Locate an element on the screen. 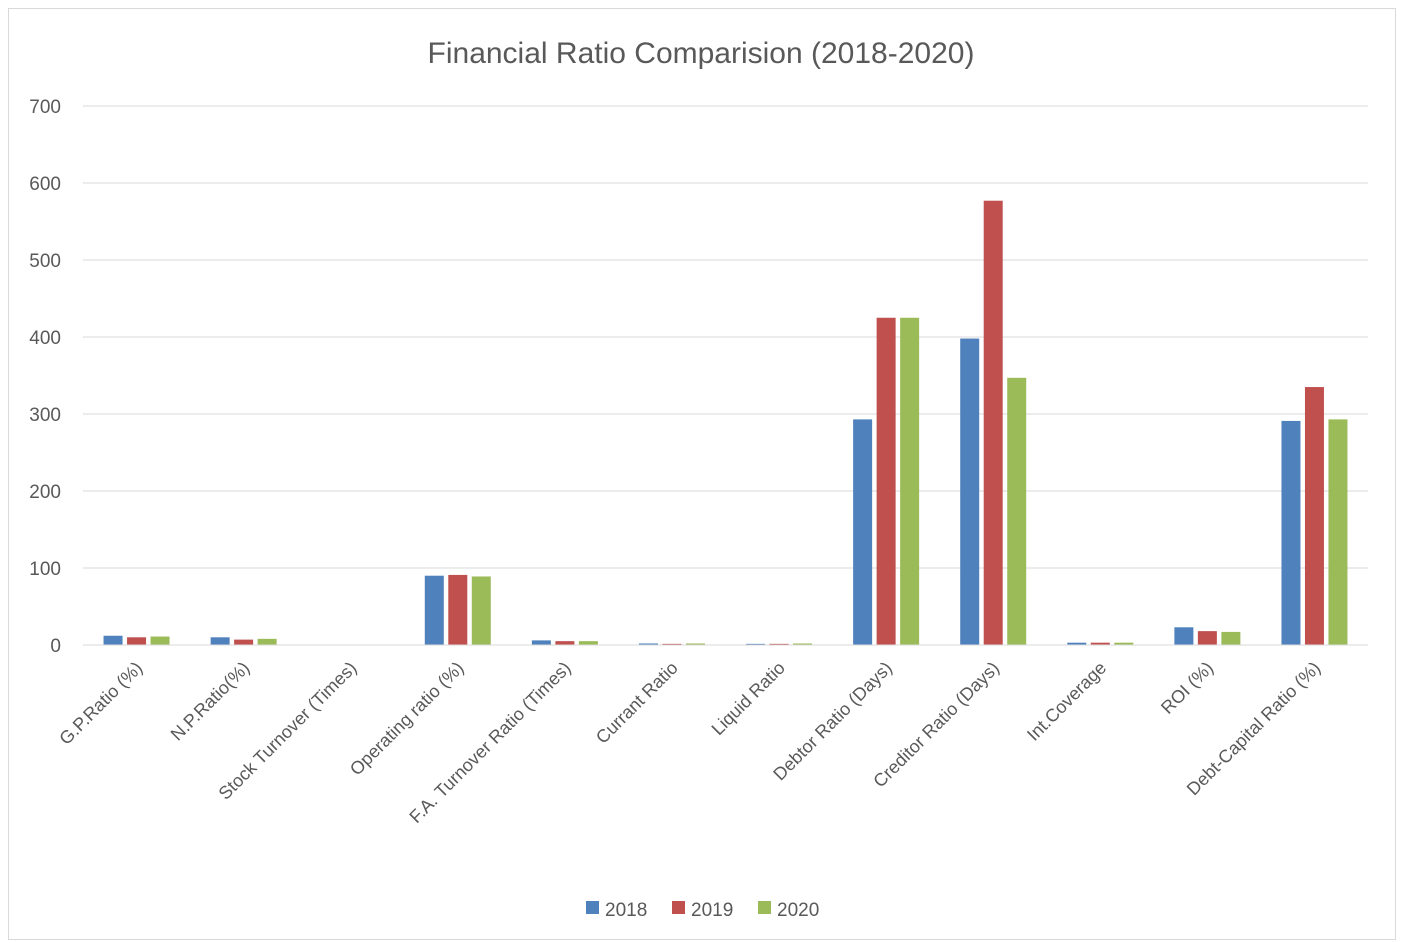  y-axis: 0 100 200 300 400 500 600 700 is located at coordinates (45, 377).